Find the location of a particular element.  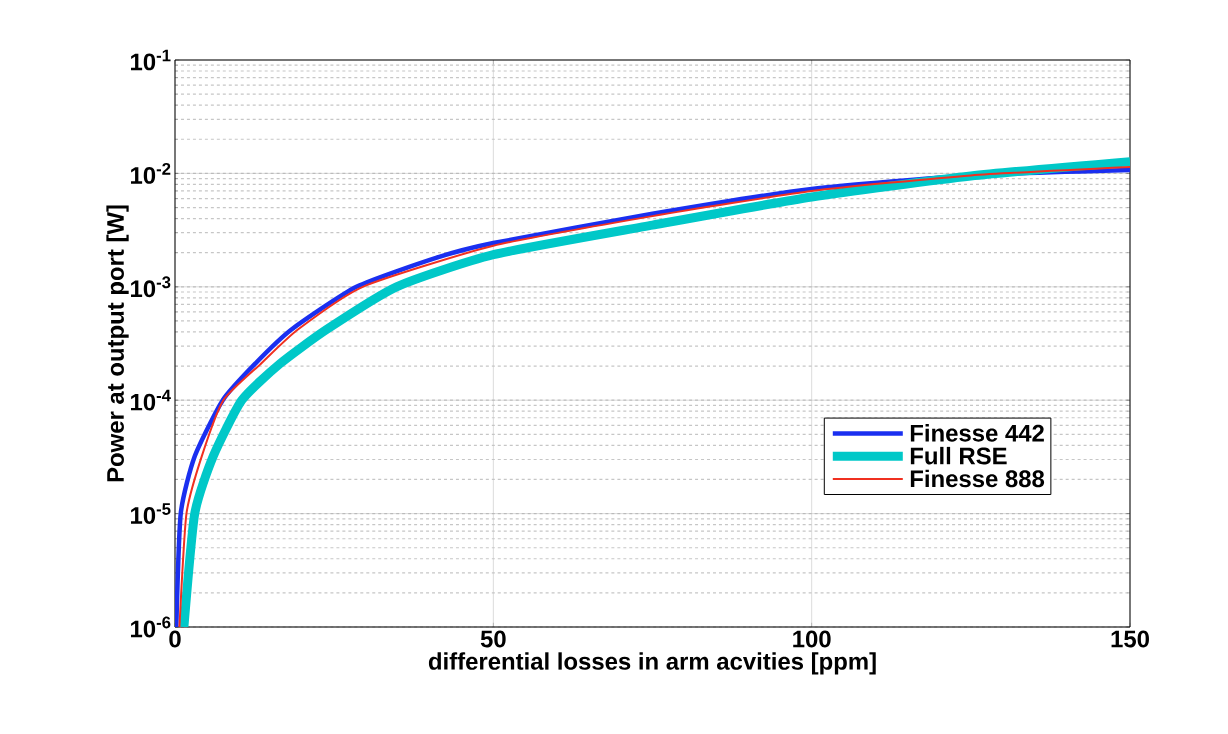

x-tick-label: 50 is located at coordinates (493, 639).